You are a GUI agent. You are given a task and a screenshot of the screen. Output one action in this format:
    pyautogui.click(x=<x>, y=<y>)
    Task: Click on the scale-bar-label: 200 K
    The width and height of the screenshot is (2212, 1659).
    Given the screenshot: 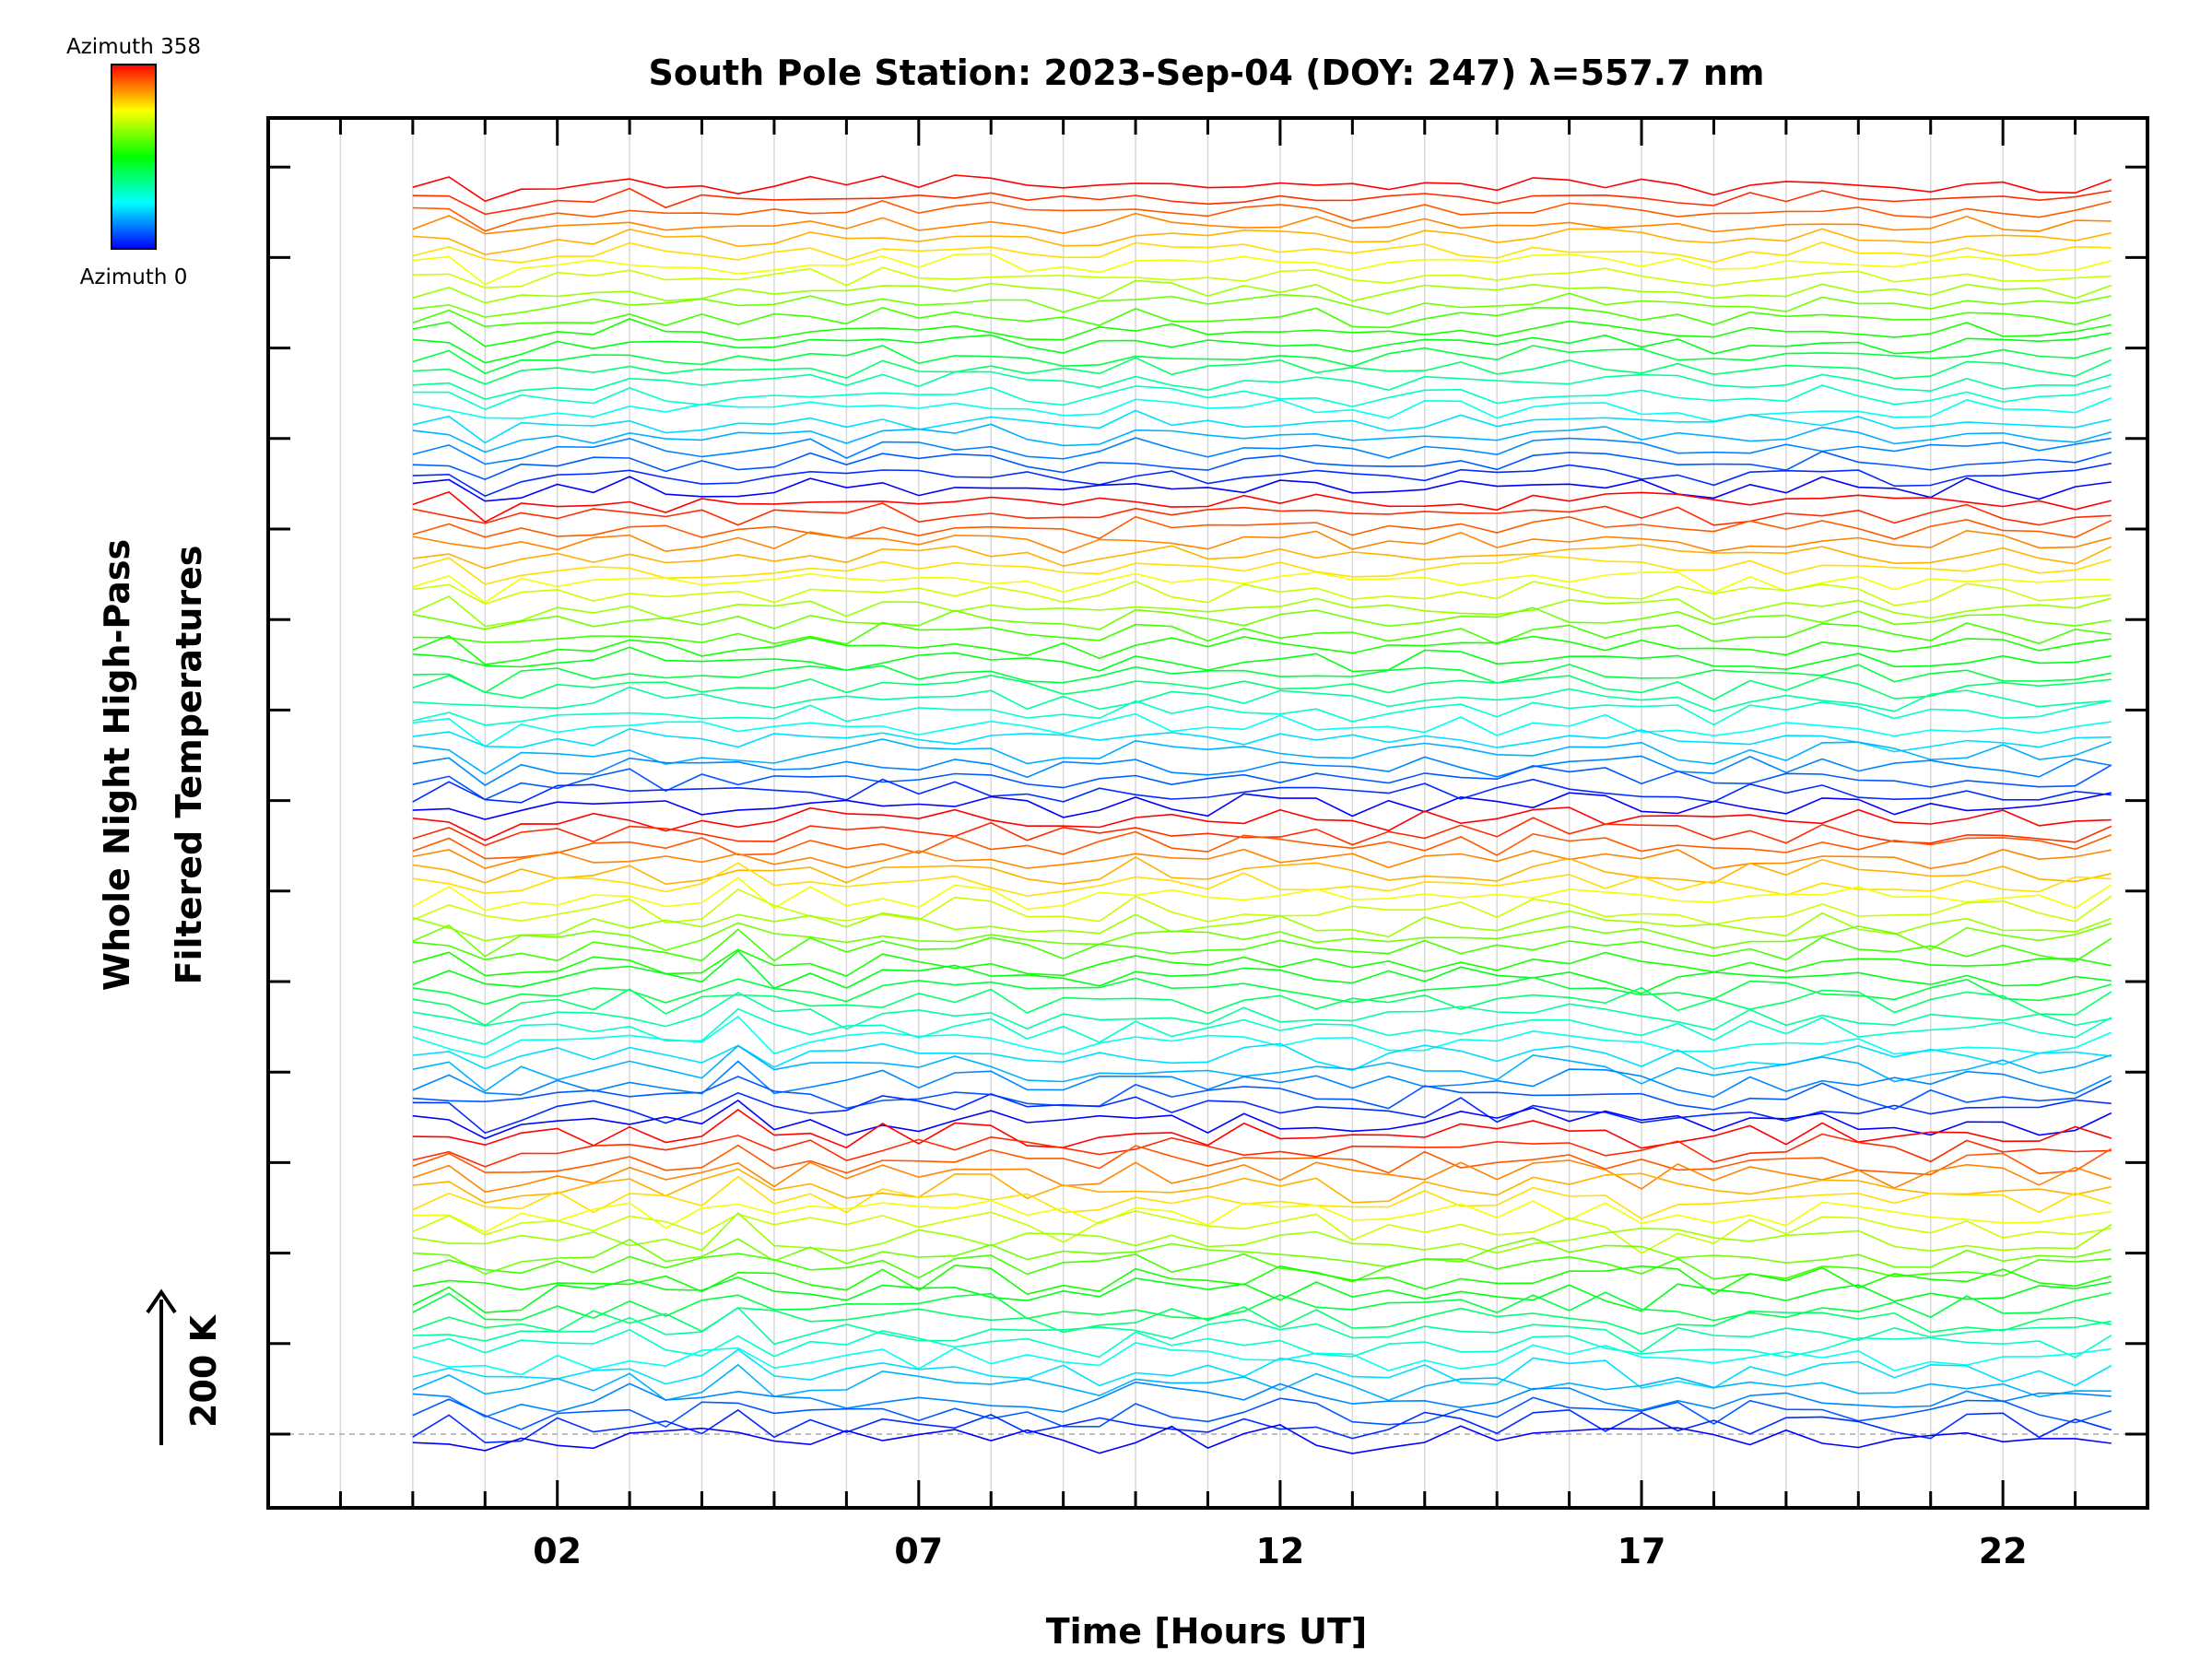 What is the action you would take?
    pyautogui.click(x=203, y=1370)
    